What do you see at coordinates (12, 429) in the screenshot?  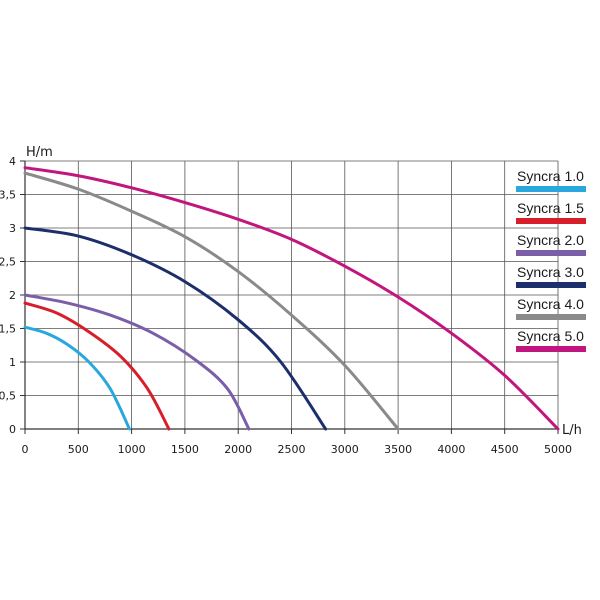 I see `y-tick-label: 0` at bounding box center [12, 429].